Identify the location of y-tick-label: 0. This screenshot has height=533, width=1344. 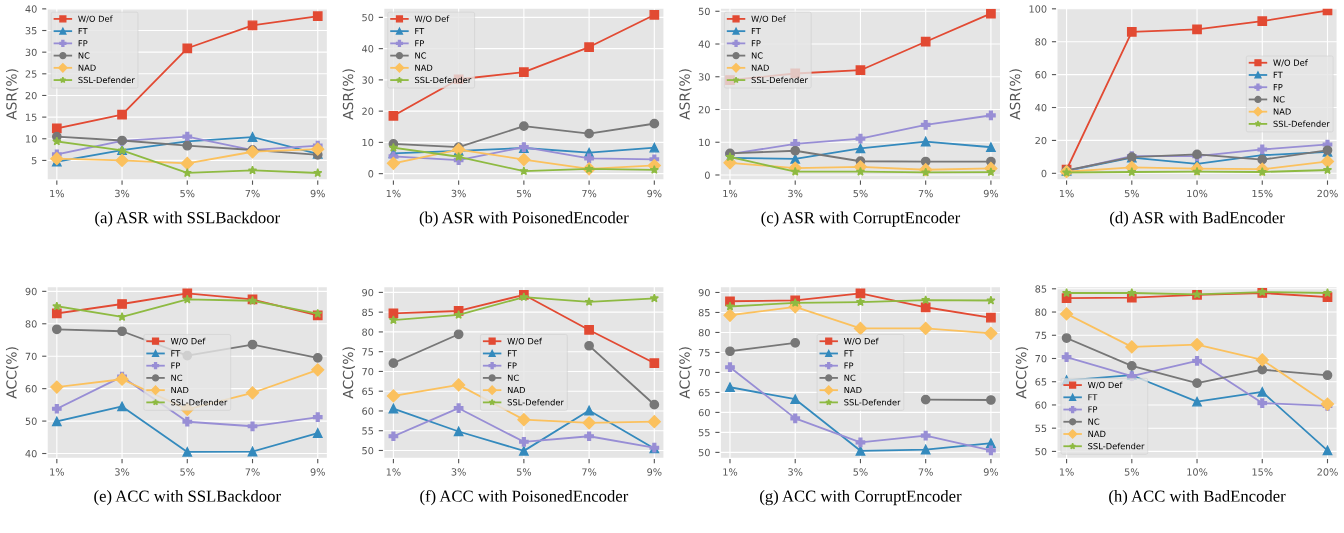
(371, 174).